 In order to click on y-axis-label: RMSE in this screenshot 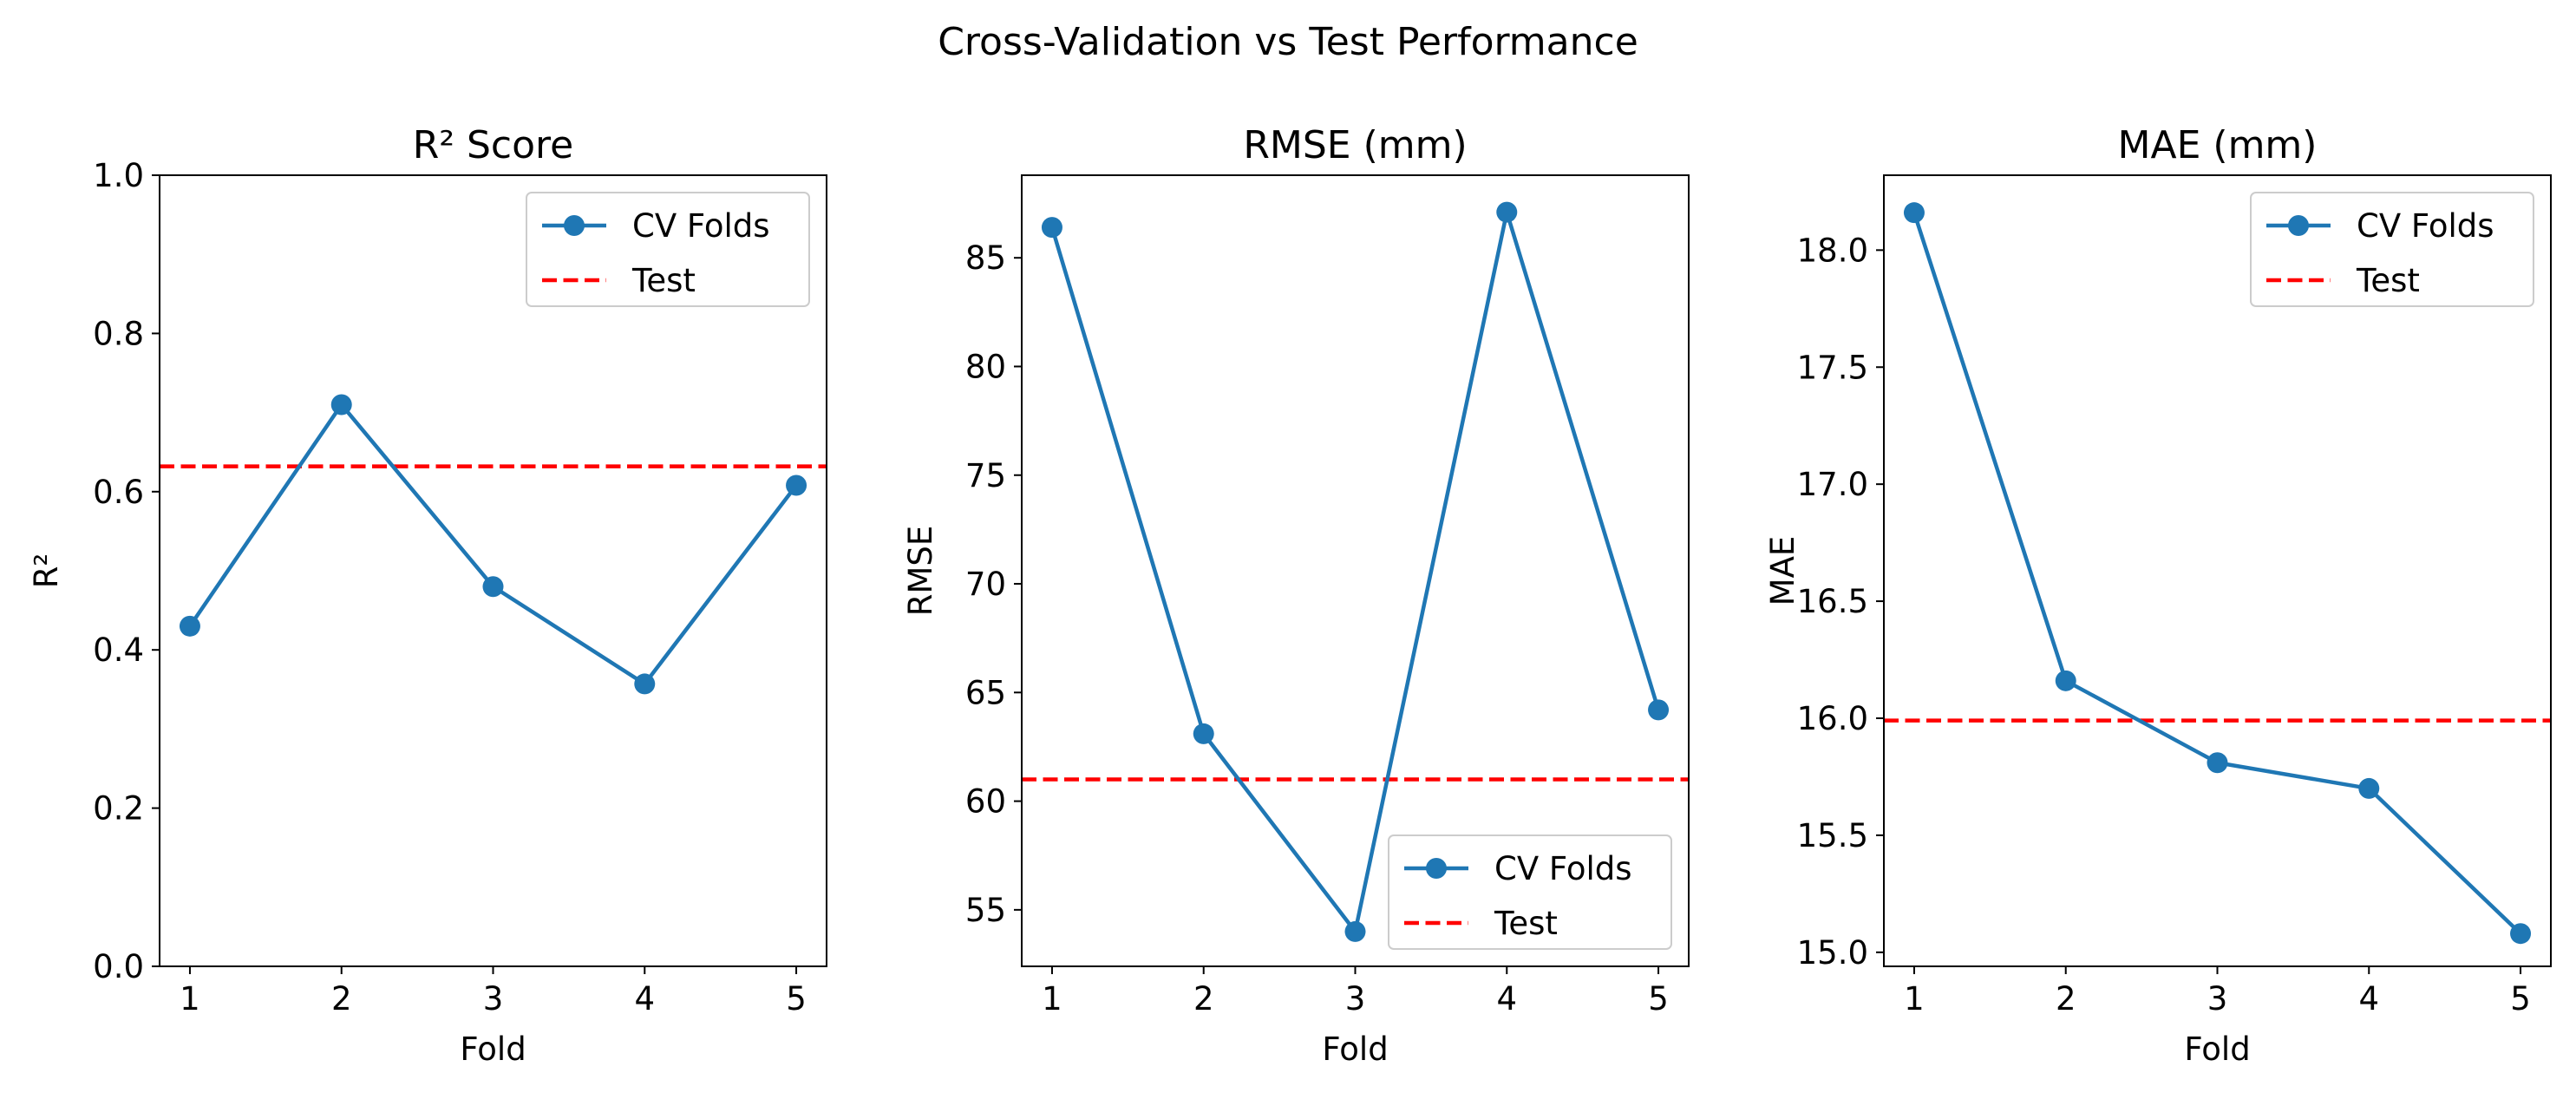, I will do `click(920, 571)`.